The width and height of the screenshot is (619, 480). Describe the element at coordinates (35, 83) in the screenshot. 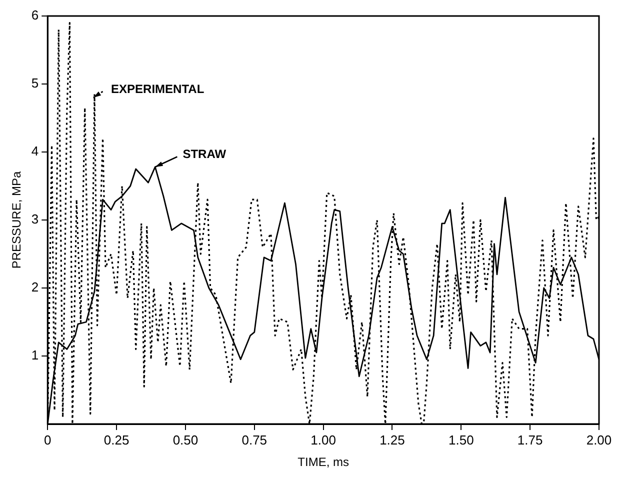

I see `y-tick-label: 5` at that location.